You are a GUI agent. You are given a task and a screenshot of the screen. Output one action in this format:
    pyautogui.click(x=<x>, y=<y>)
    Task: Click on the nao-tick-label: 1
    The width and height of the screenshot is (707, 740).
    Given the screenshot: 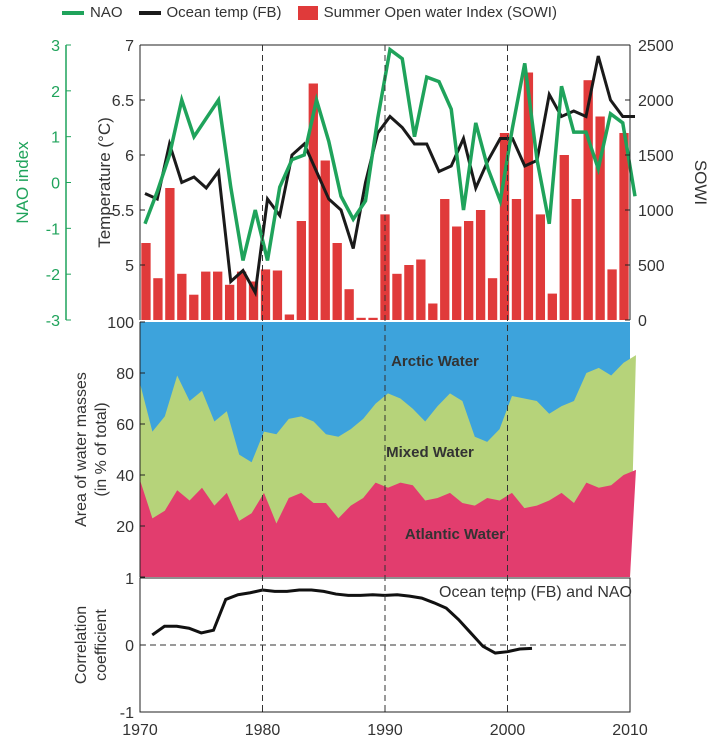 What is the action you would take?
    pyautogui.click(x=55, y=138)
    